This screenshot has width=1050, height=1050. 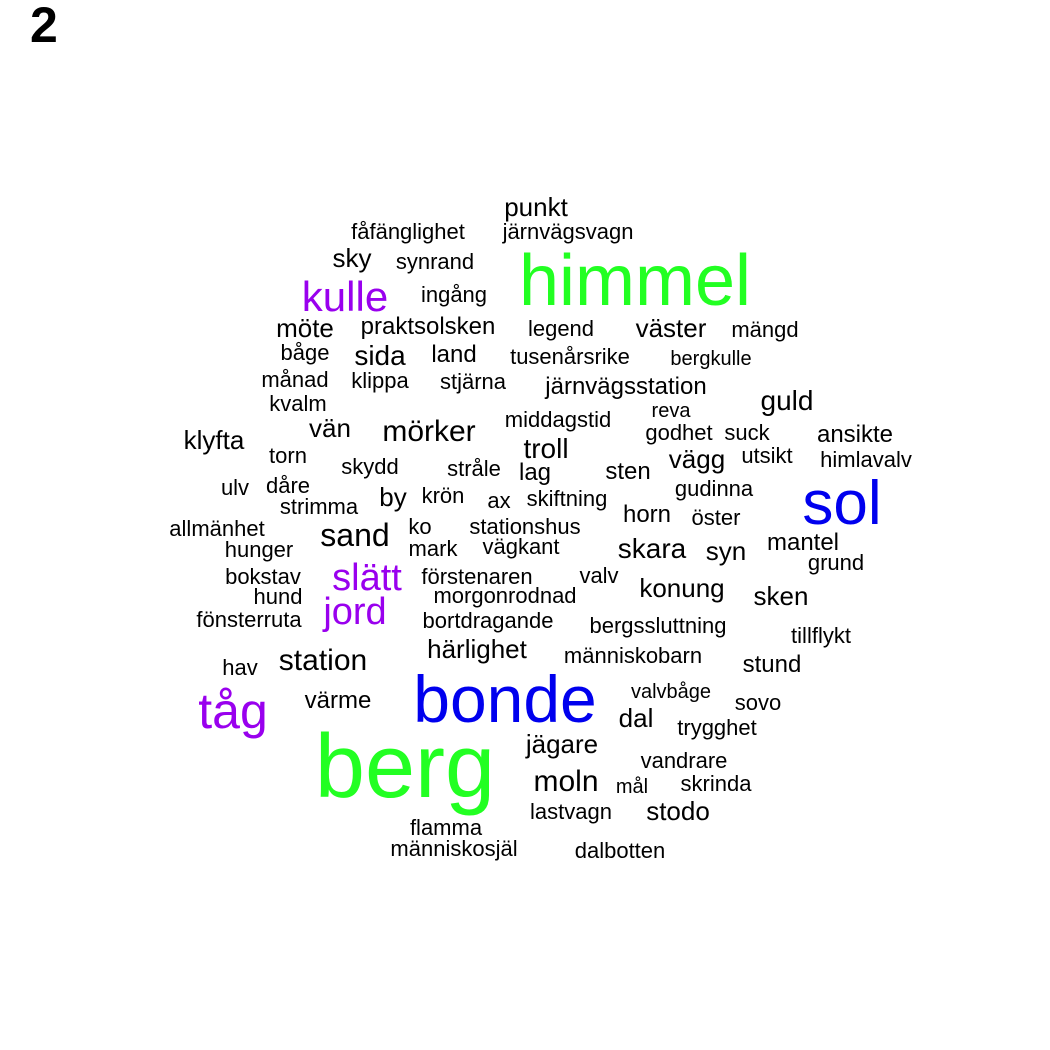 What do you see at coordinates (716, 783) in the screenshot?
I see `word-skrinda: skrinda` at bounding box center [716, 783].